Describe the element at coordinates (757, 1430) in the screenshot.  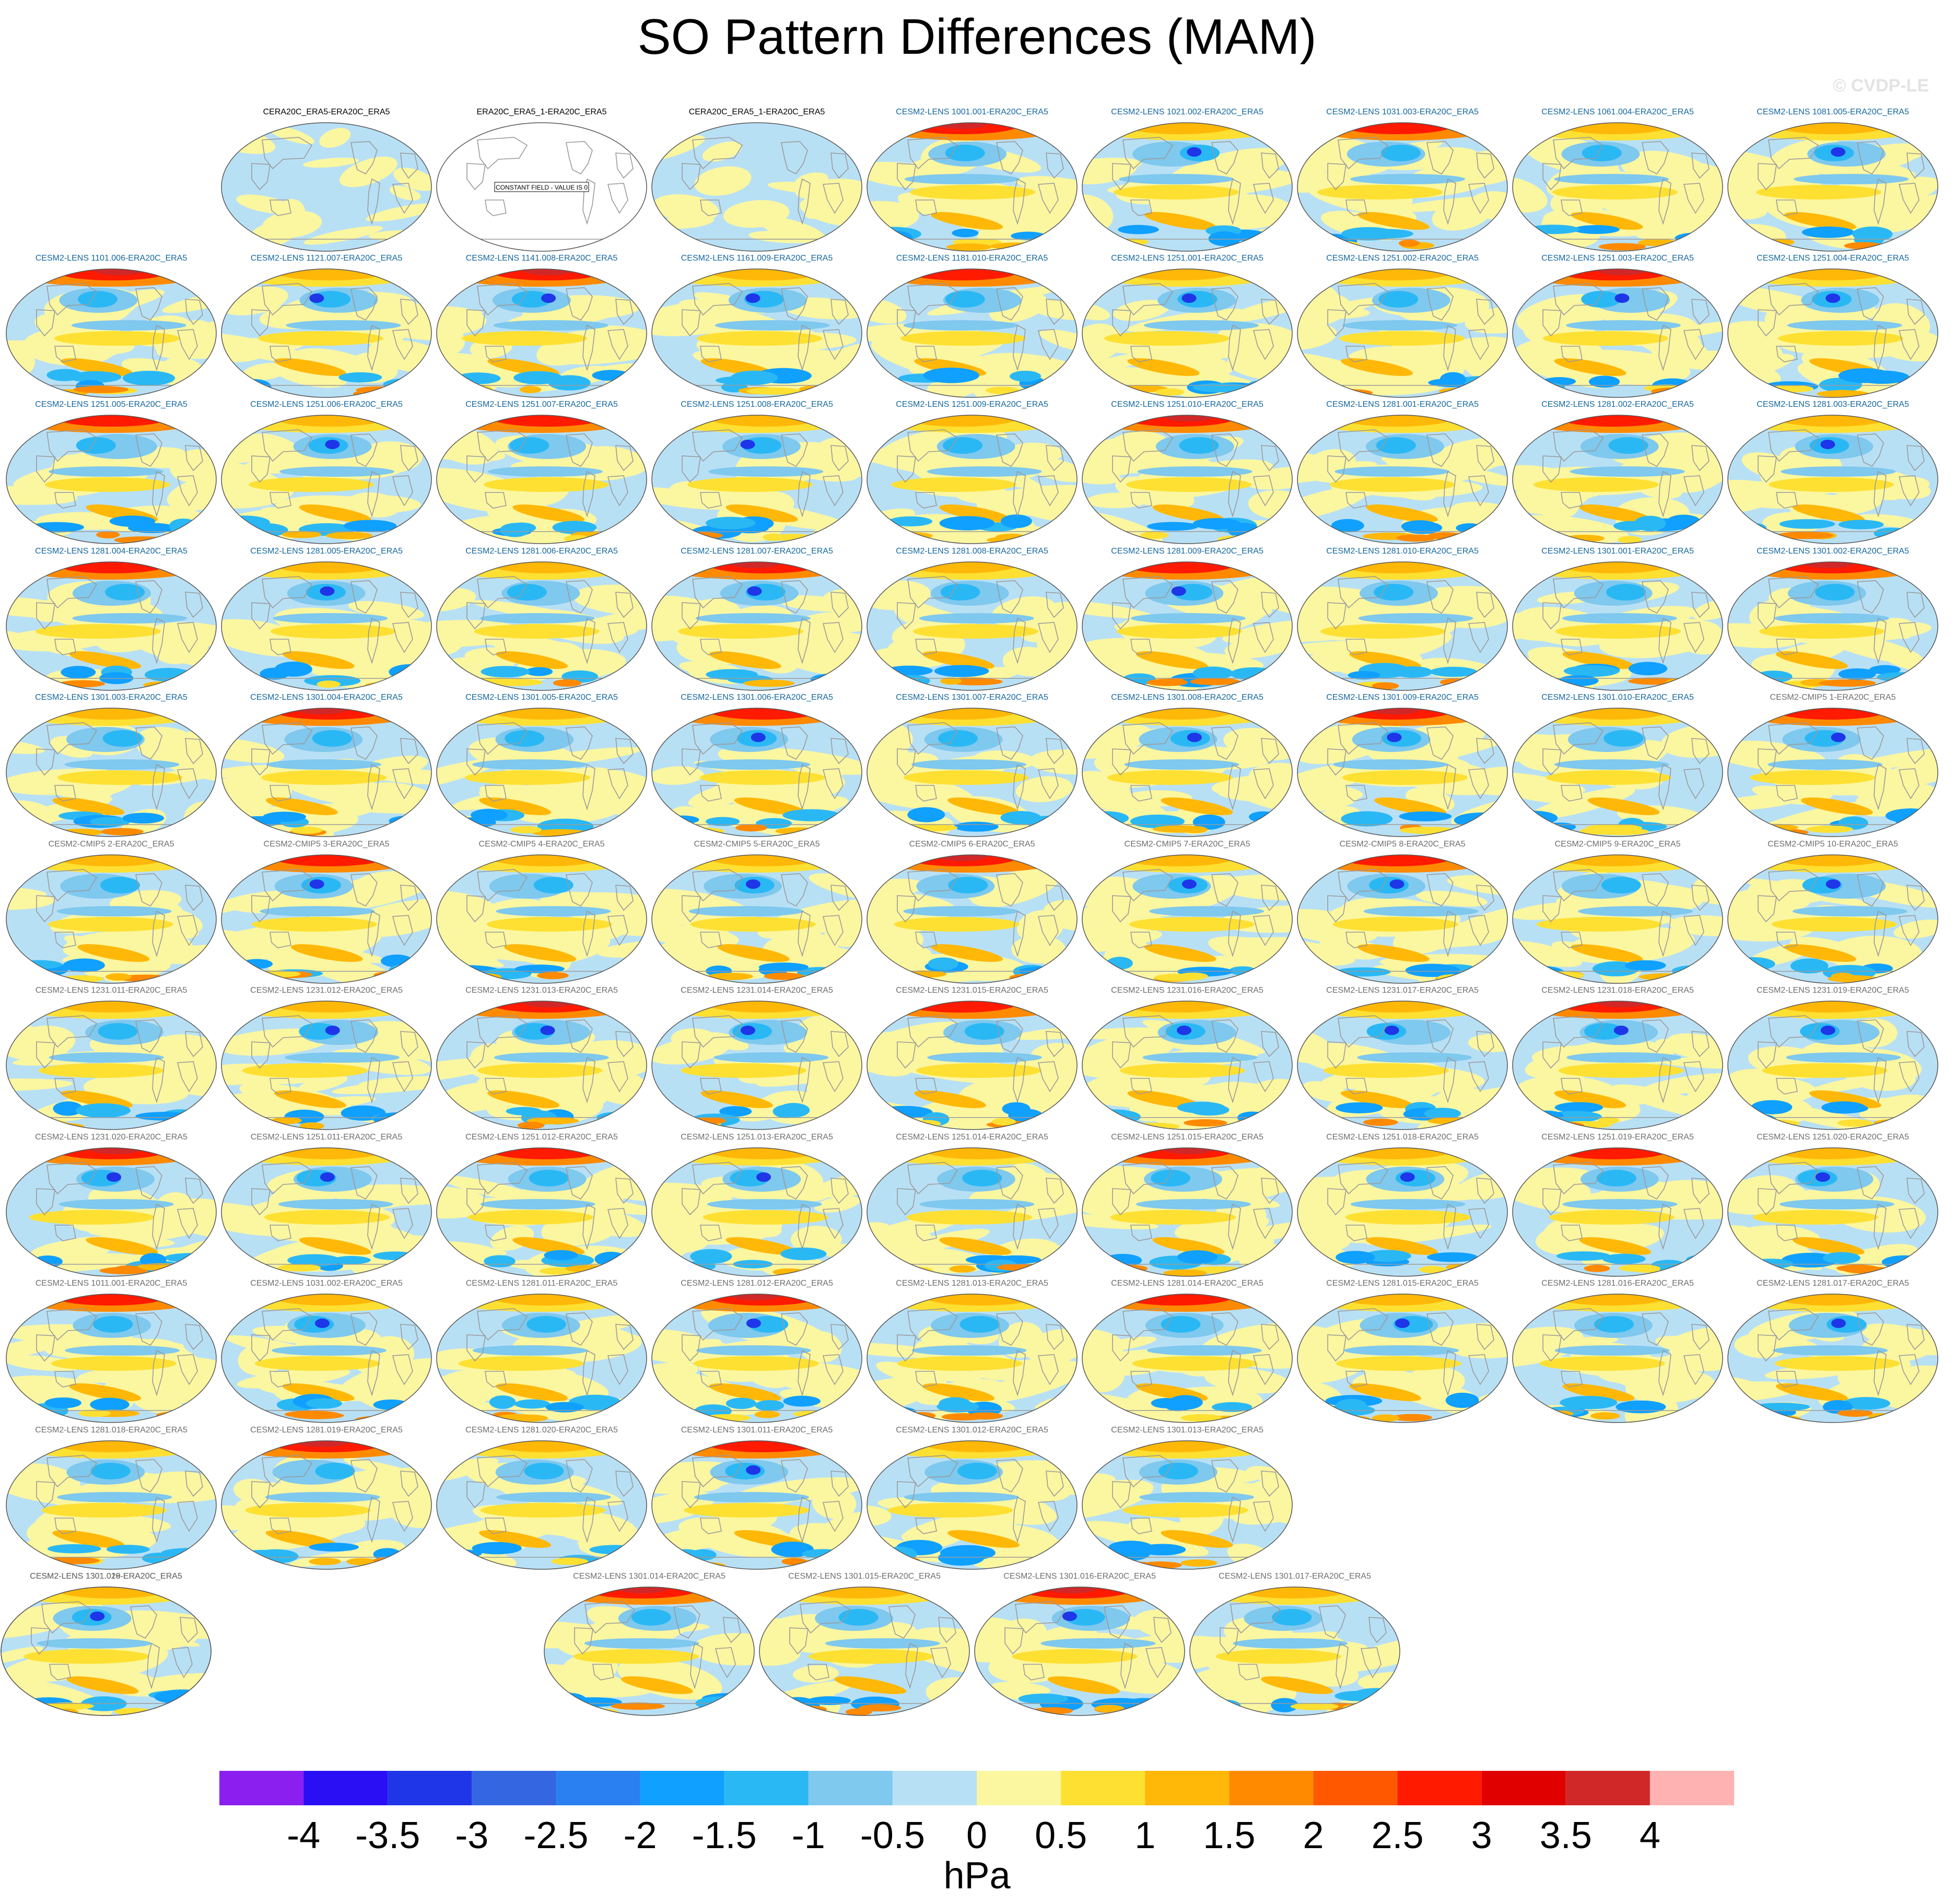
I see `map-panel-label: CESM2-LENS 1301.011-ERA20C_ERA5` at that location.